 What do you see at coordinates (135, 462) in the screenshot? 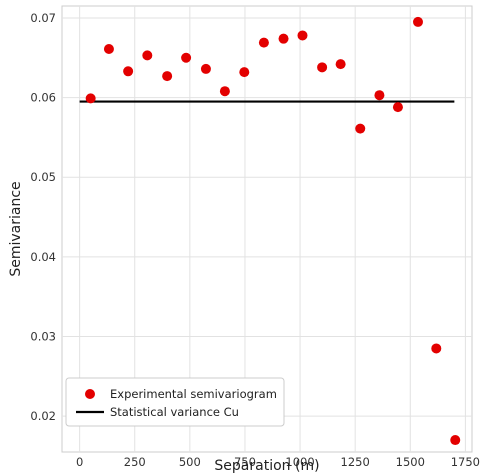
I see `x-tick-label: 250` at bounding box center [135, 462].